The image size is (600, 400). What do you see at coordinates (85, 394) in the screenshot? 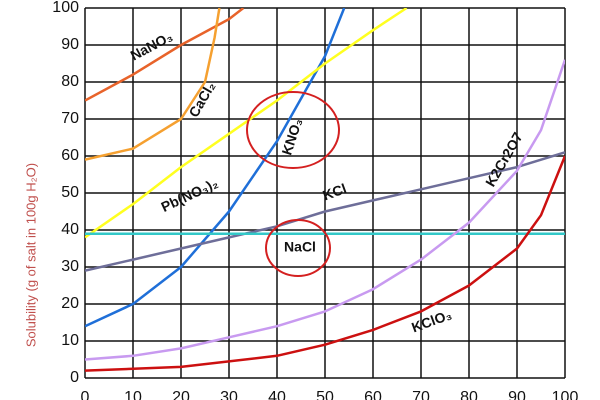
I see `x-tick-label: 0` at bounding box center [85, 394].